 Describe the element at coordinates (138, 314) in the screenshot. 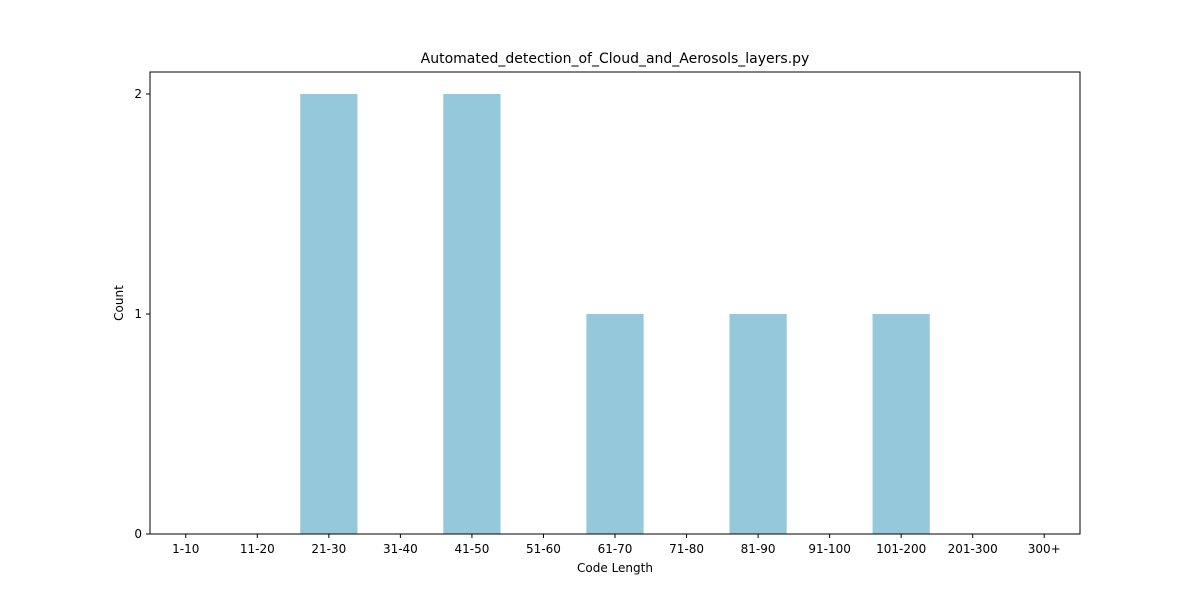

I see `y-tick-label: 1` at that location.